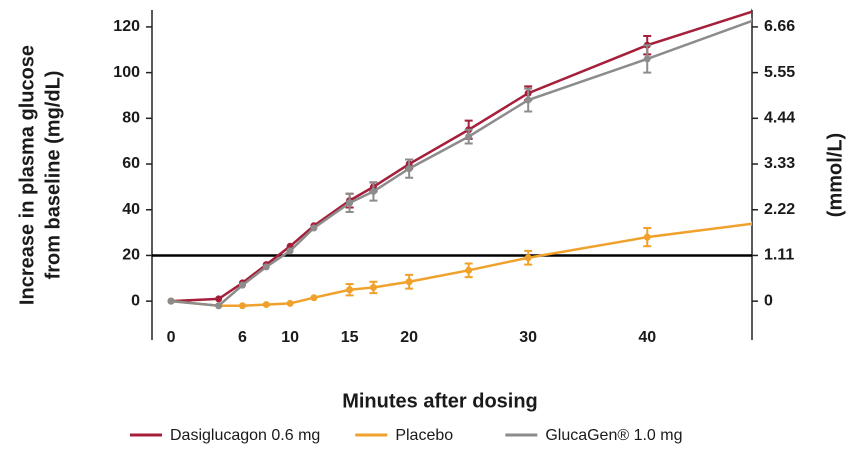 The width and height of the screenshot is (852, 470). What do you see at coordinates (245, 435) in the screenshot?
I see `legend-label: Dasiglucagon 0.6 mg` at bounding box center [245, 435].